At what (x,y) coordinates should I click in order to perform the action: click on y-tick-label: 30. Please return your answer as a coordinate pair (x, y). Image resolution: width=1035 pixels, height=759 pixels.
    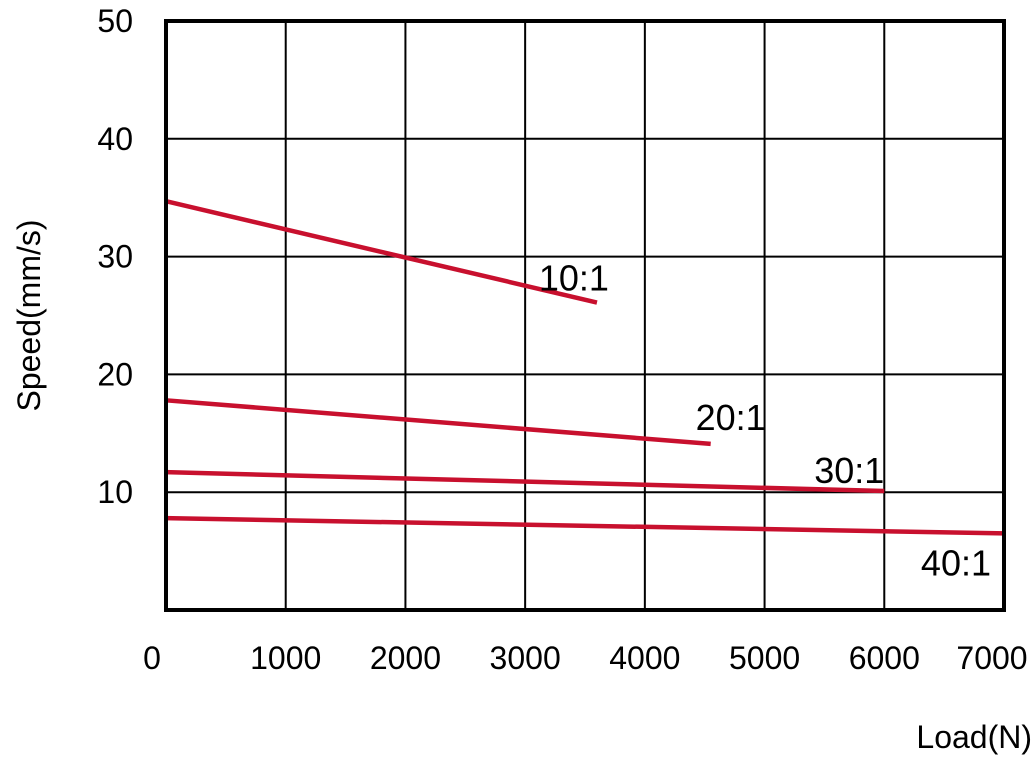
    Looking at the image, I should click on (115, 257).